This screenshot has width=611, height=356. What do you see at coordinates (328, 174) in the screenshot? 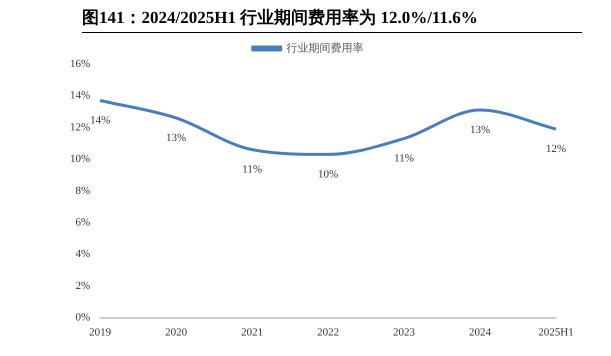
I see `data-label: 10%` at bounding box center [328, 174].